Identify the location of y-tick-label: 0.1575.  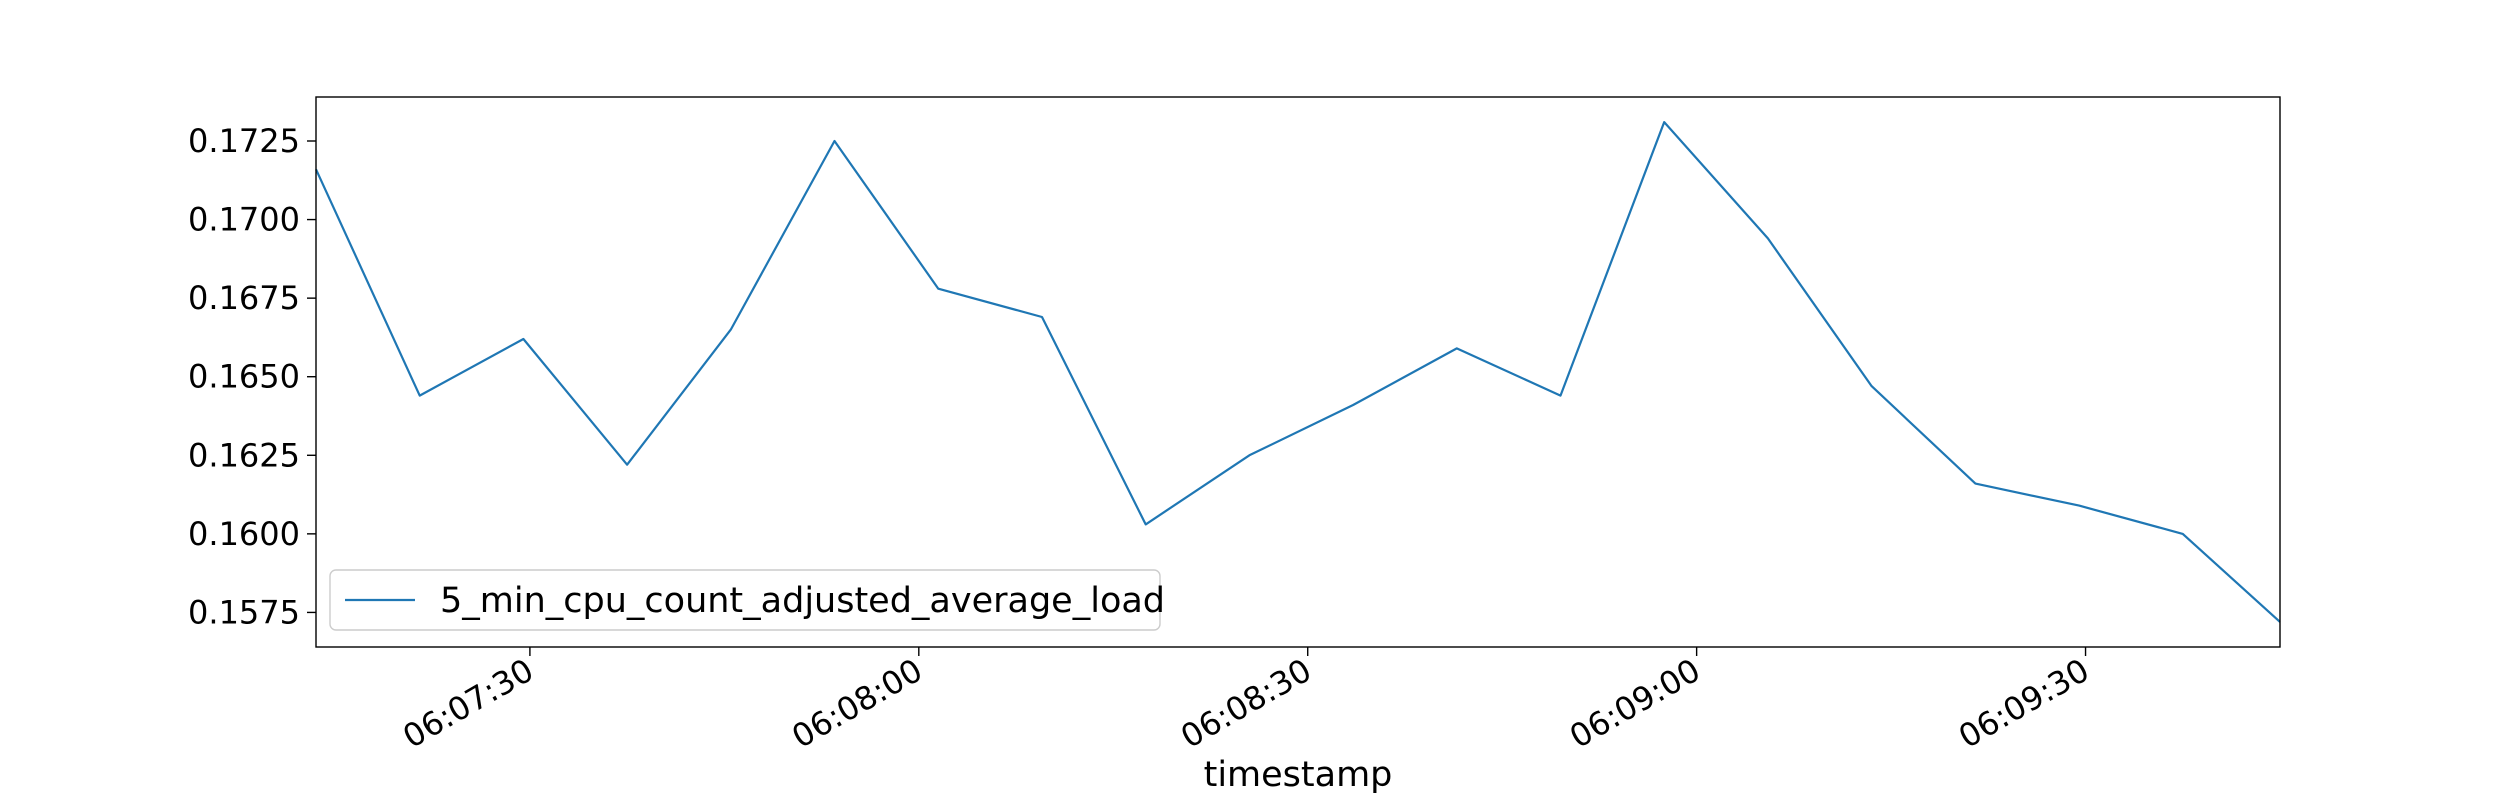
(244, 612).